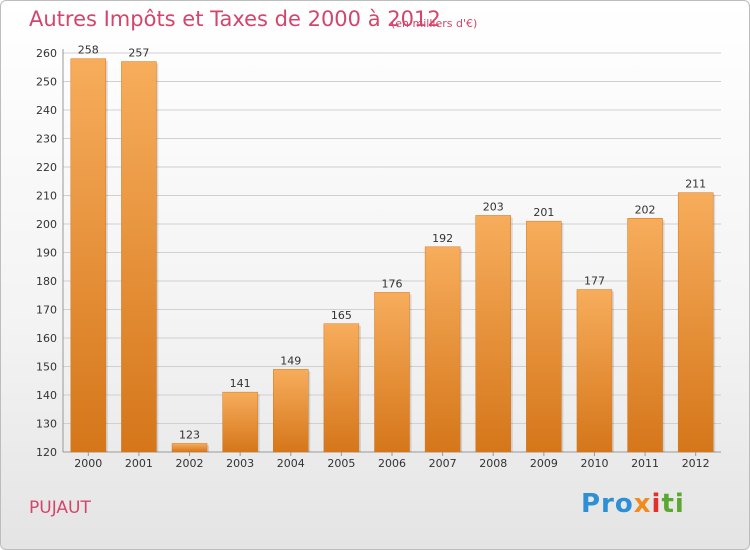  What do you see at coordinates (696, 463) in the screenshot?
I see `x-tick-label: 2012` at bounding box center [696, 463].